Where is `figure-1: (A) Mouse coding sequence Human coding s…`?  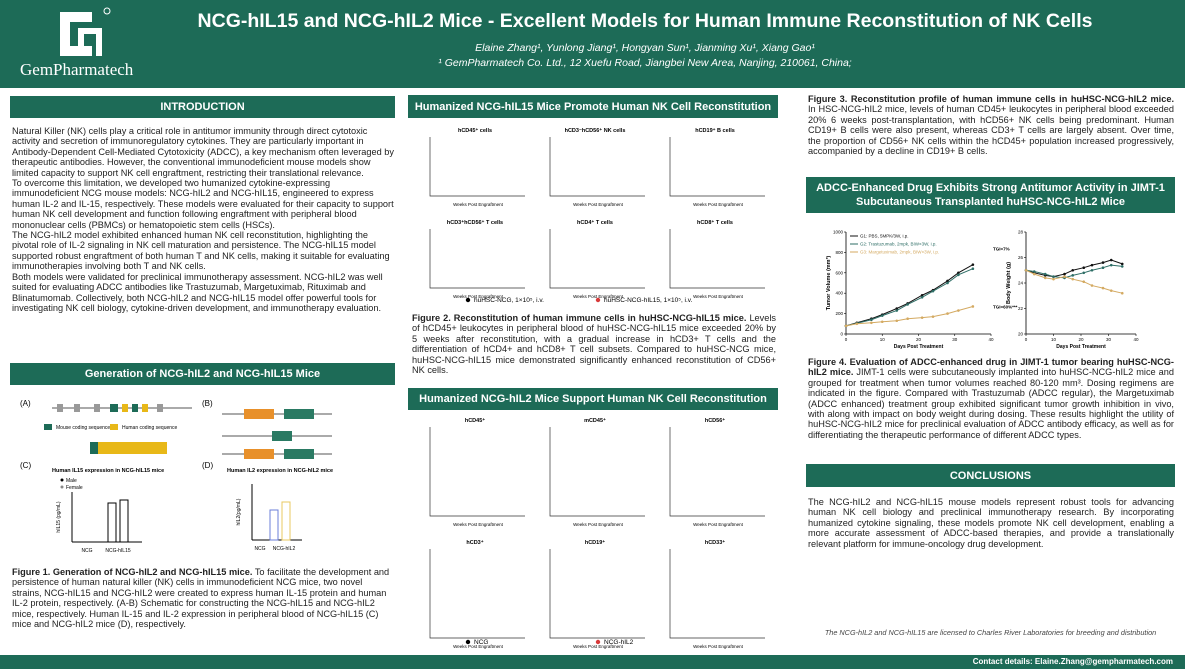
figure-1: (A) Mouse coding sequence Human coding s… is located at coordinates (176, 476).